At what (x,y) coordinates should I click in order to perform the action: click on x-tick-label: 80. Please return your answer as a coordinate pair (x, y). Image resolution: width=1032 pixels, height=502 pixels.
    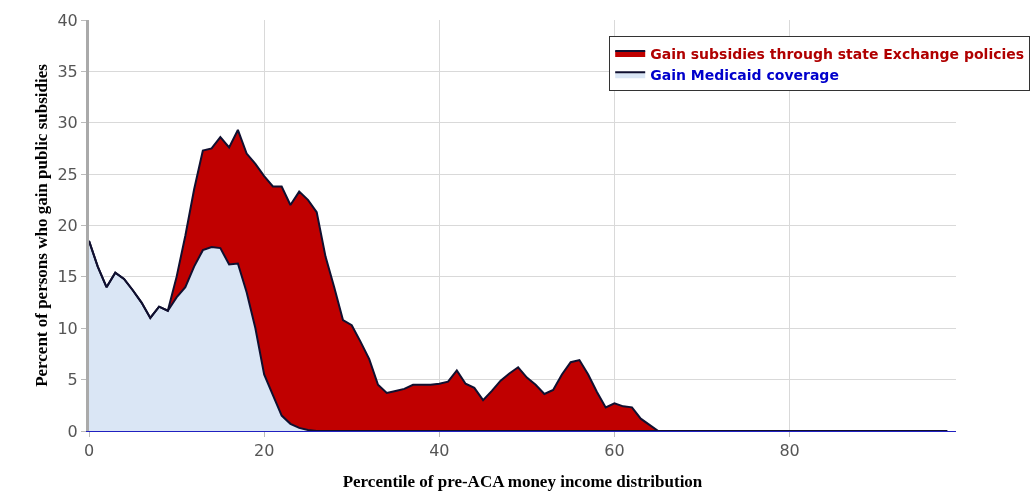
    Looking at the image, I should click on (789, 451).